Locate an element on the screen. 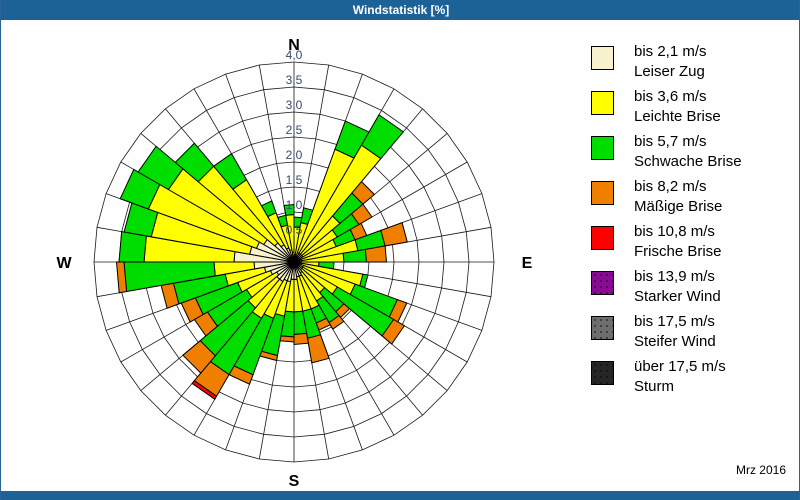 This screenshot has width=800, height=500. legend-label: bis 3,6 m/s Leichte Brise is located at coordinates (677, 107).